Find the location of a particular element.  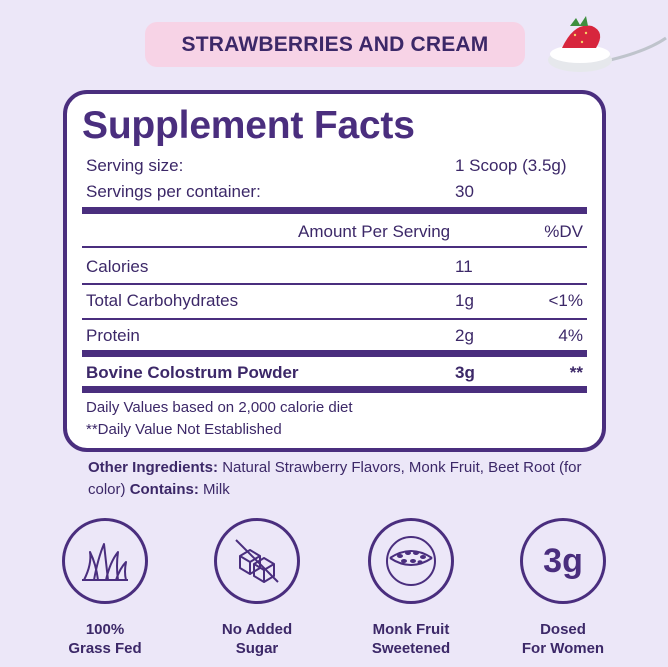

contains-value: Milk is located at coordinates (216, 489).